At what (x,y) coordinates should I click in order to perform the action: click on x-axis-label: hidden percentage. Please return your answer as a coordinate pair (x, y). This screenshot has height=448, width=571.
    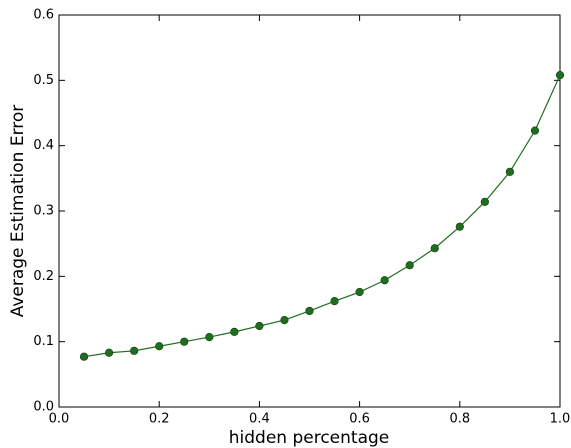
    Looking at the image, I should click on (309, 438).